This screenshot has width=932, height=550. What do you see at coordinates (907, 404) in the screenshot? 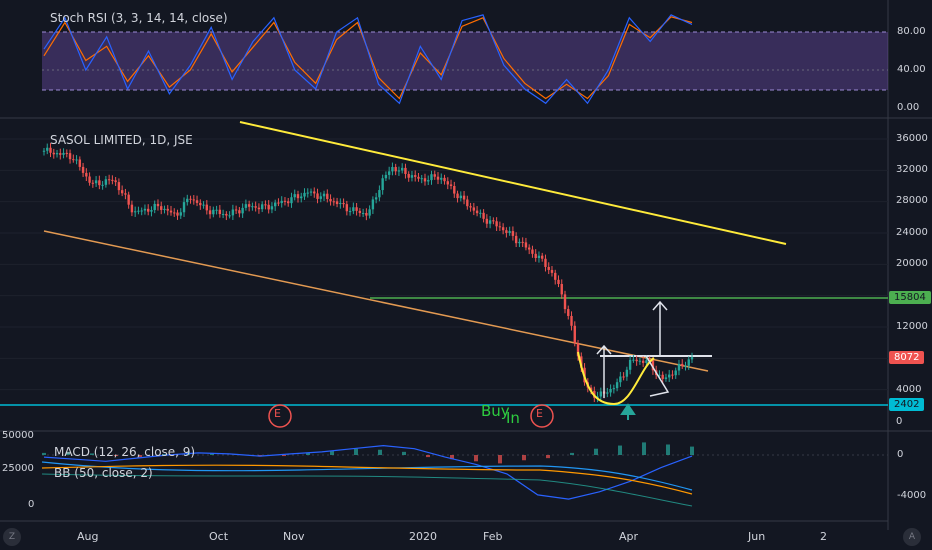
I see `support-price-tag: 2402` at bounding box center [907, 404].